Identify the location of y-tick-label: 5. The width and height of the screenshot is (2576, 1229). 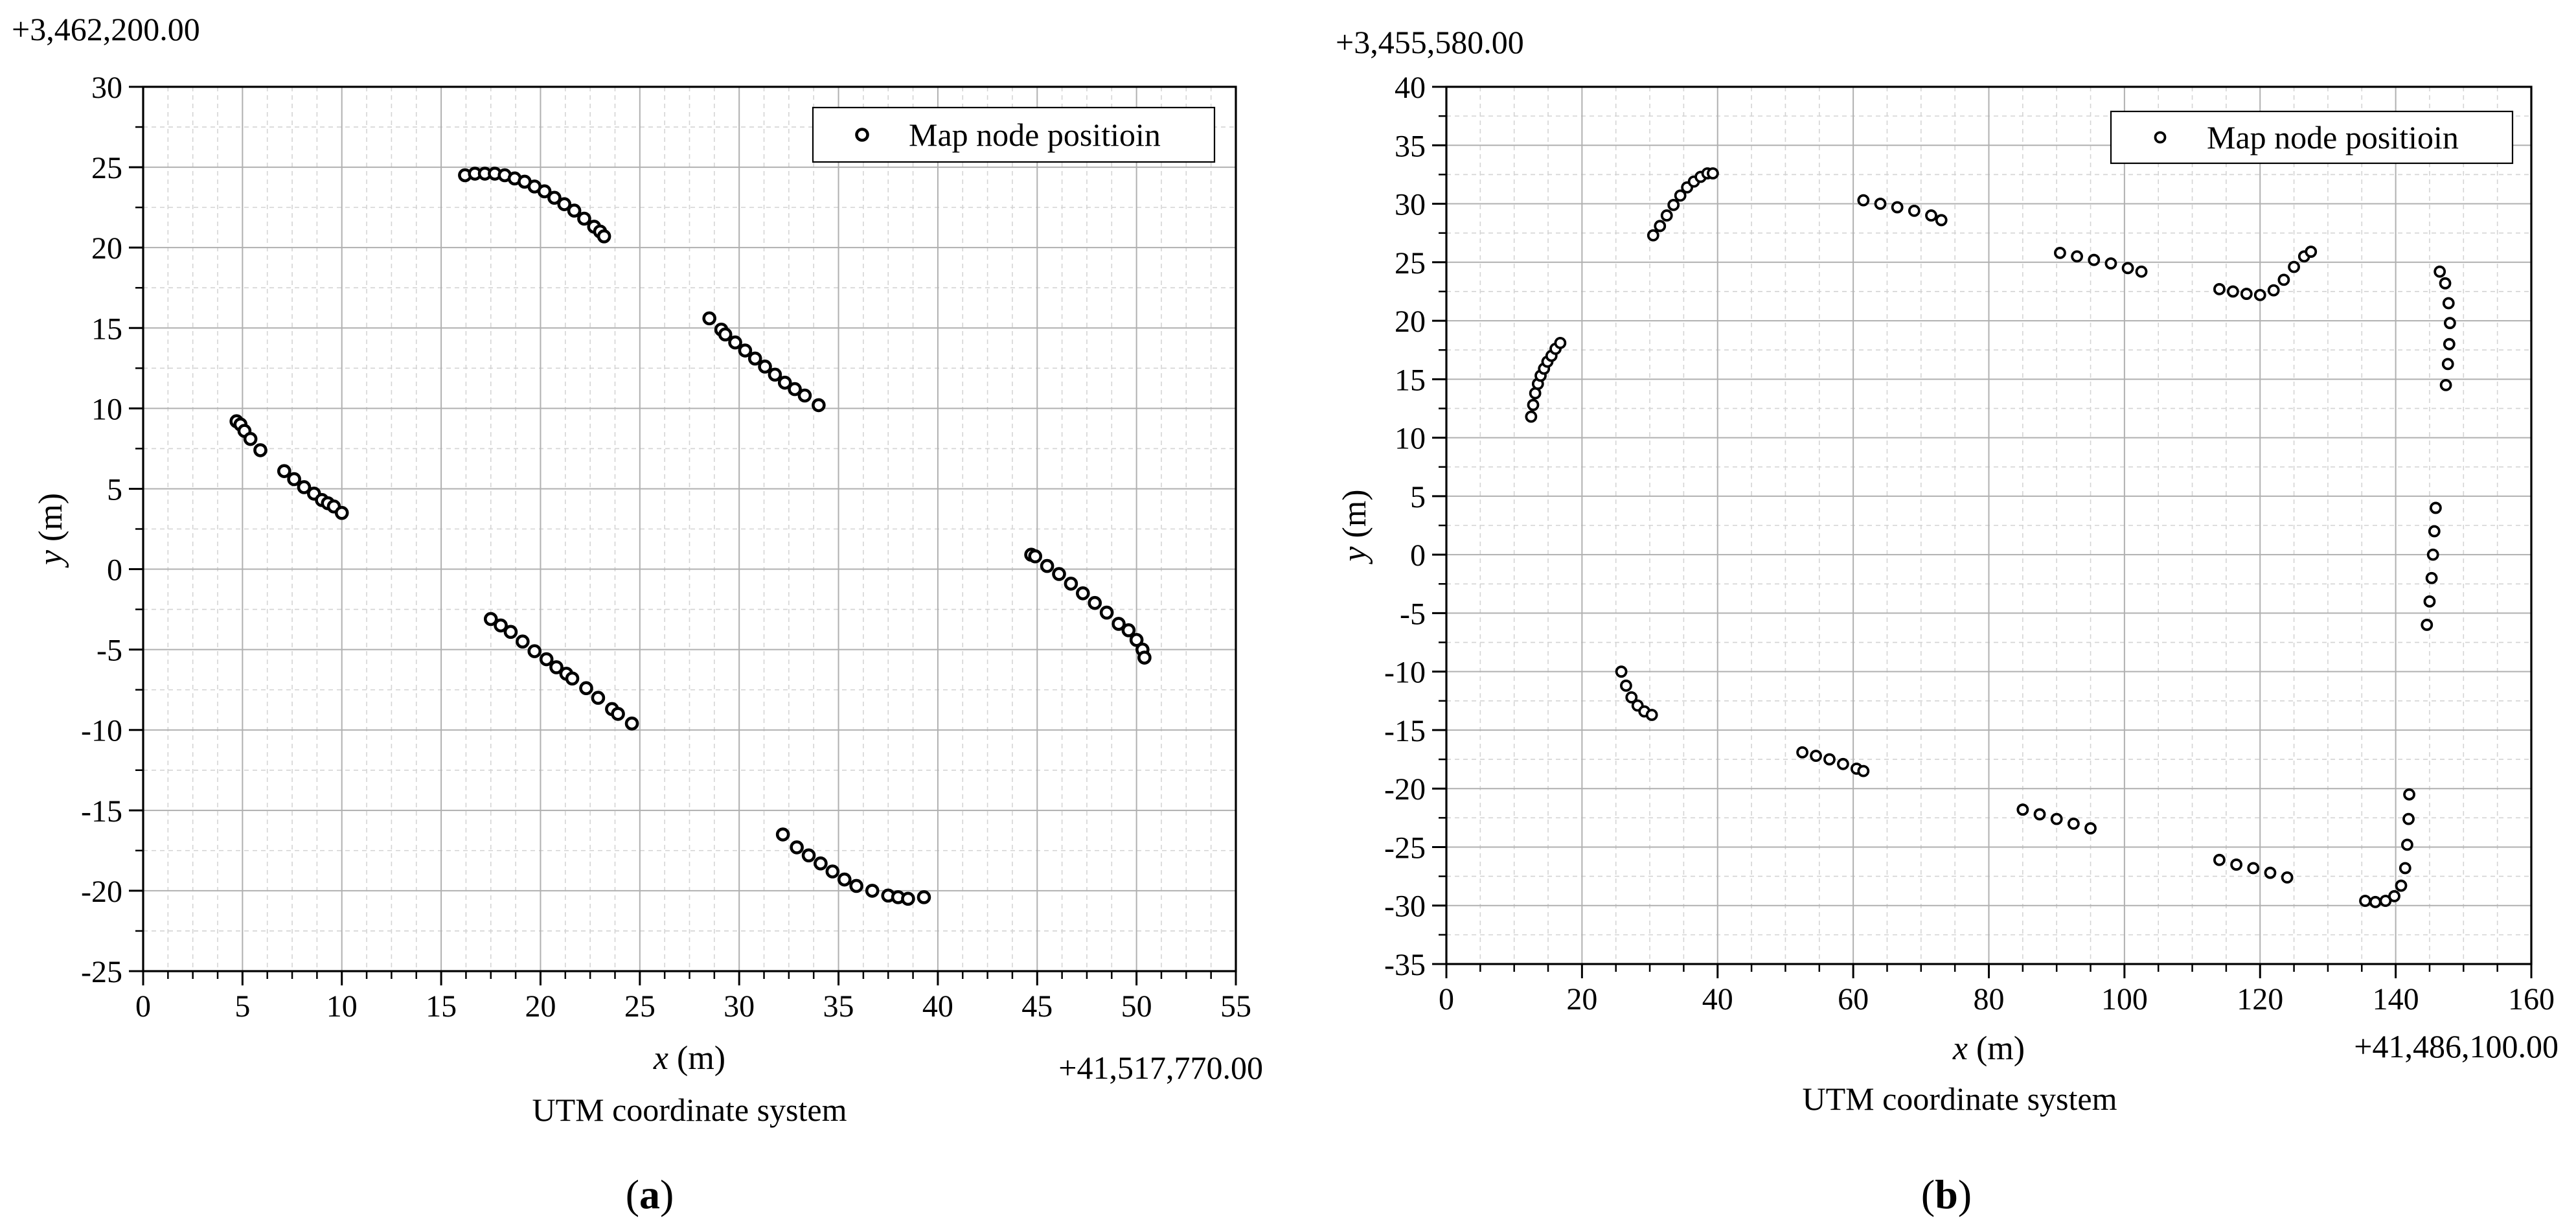
(1418, 497).